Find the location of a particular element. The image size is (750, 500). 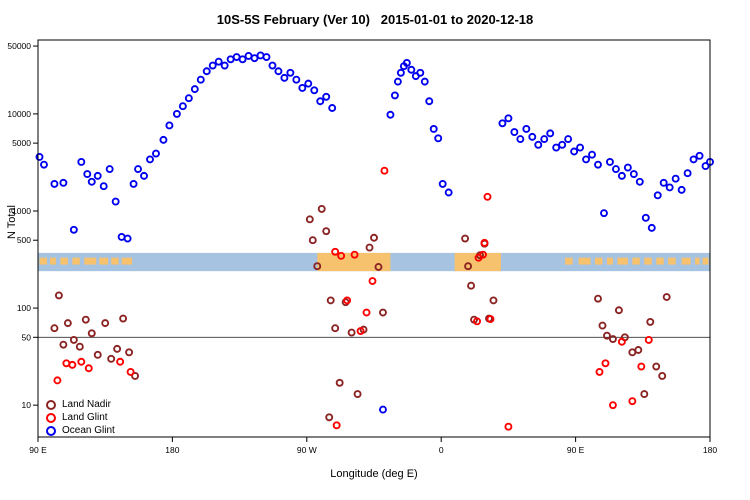

x-tick-label: 180 is located at coordinates (710, 450).